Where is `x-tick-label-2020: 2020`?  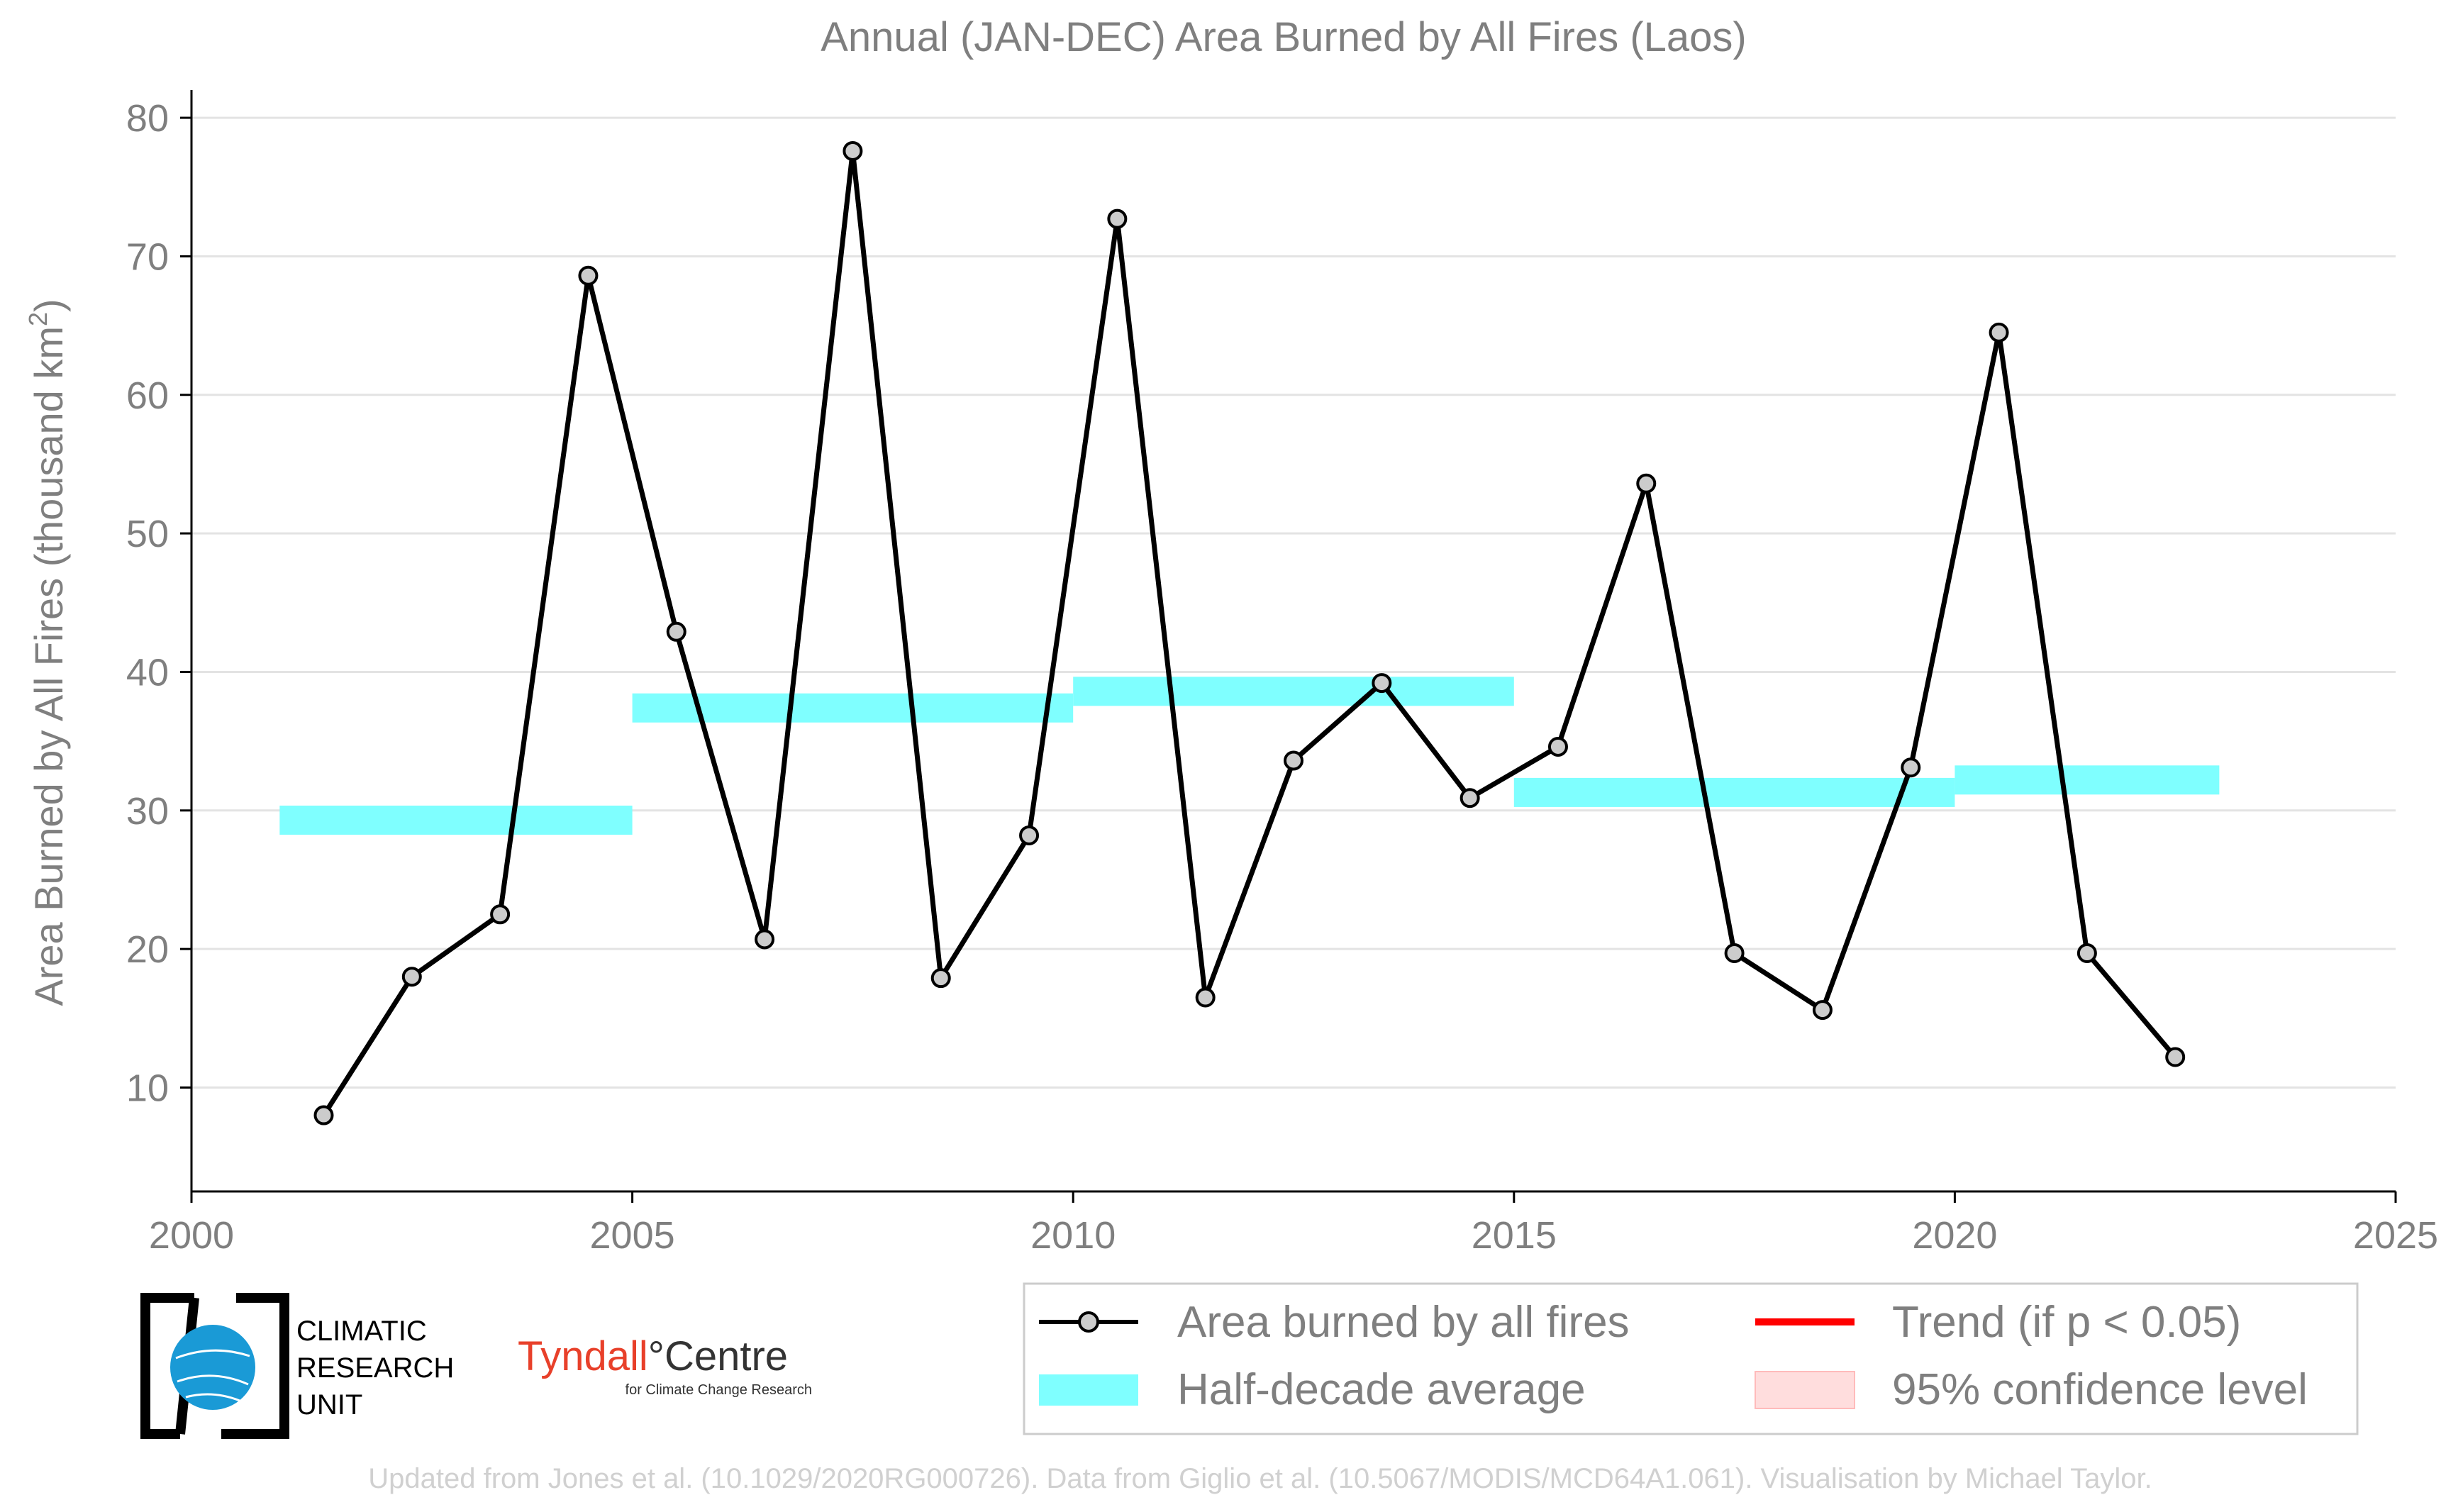
x-tick-label-2020: 2020 is located at coordinates (1955, 1235).